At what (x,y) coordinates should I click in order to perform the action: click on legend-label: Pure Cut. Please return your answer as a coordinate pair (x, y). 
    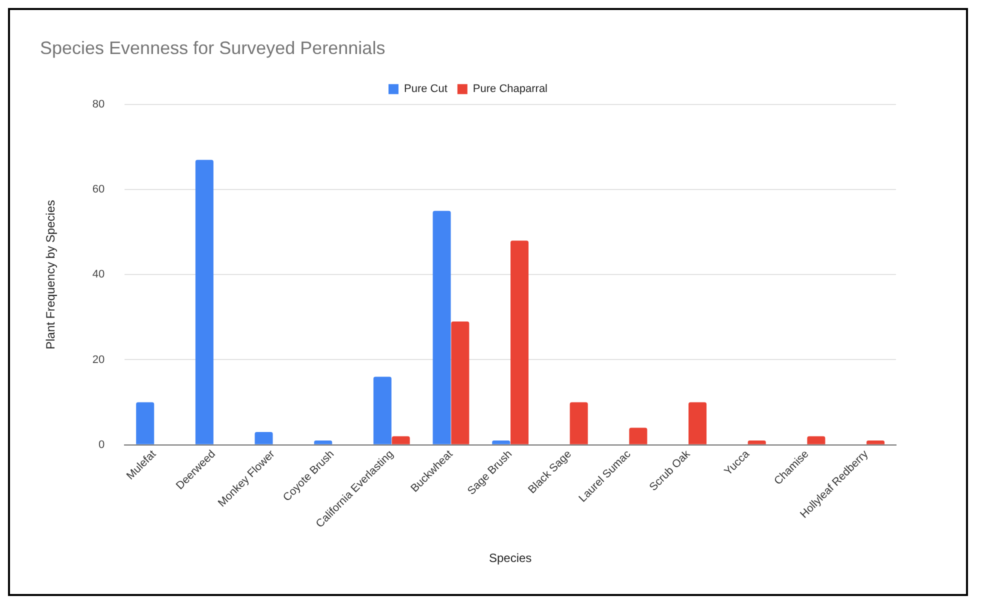
    Looking at the image, I should click on (426, 89).